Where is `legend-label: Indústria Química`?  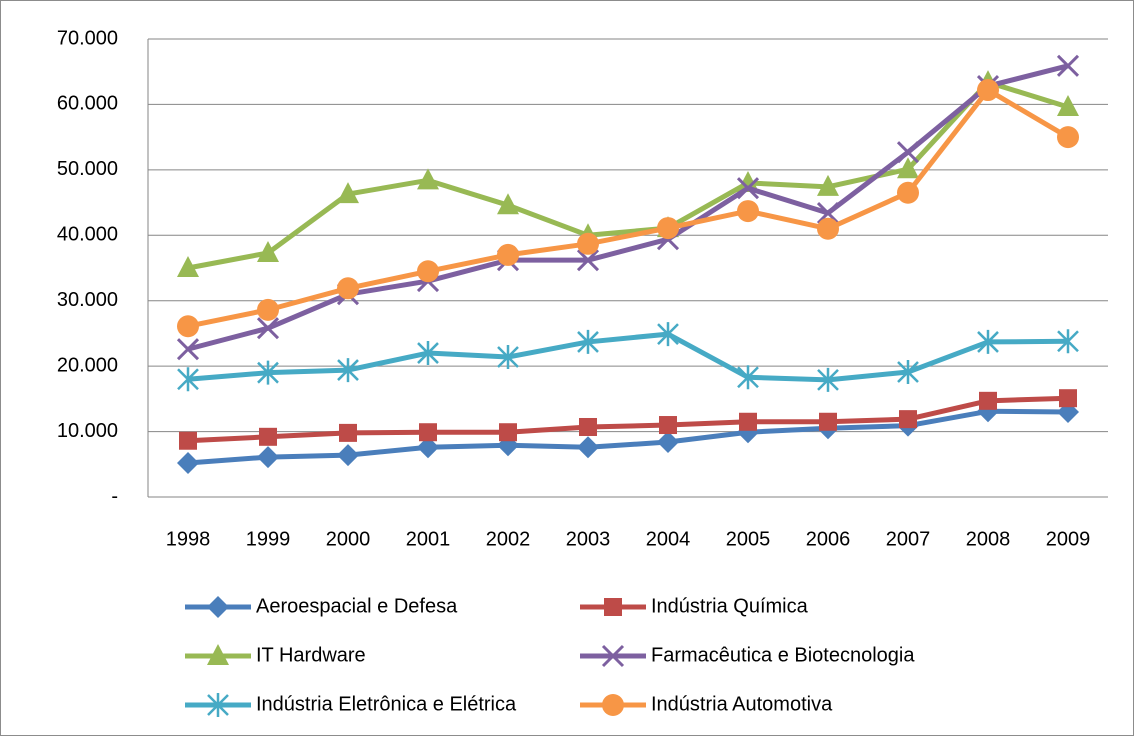 legend-label: Indústria Química is located at coordinates (730, 606).